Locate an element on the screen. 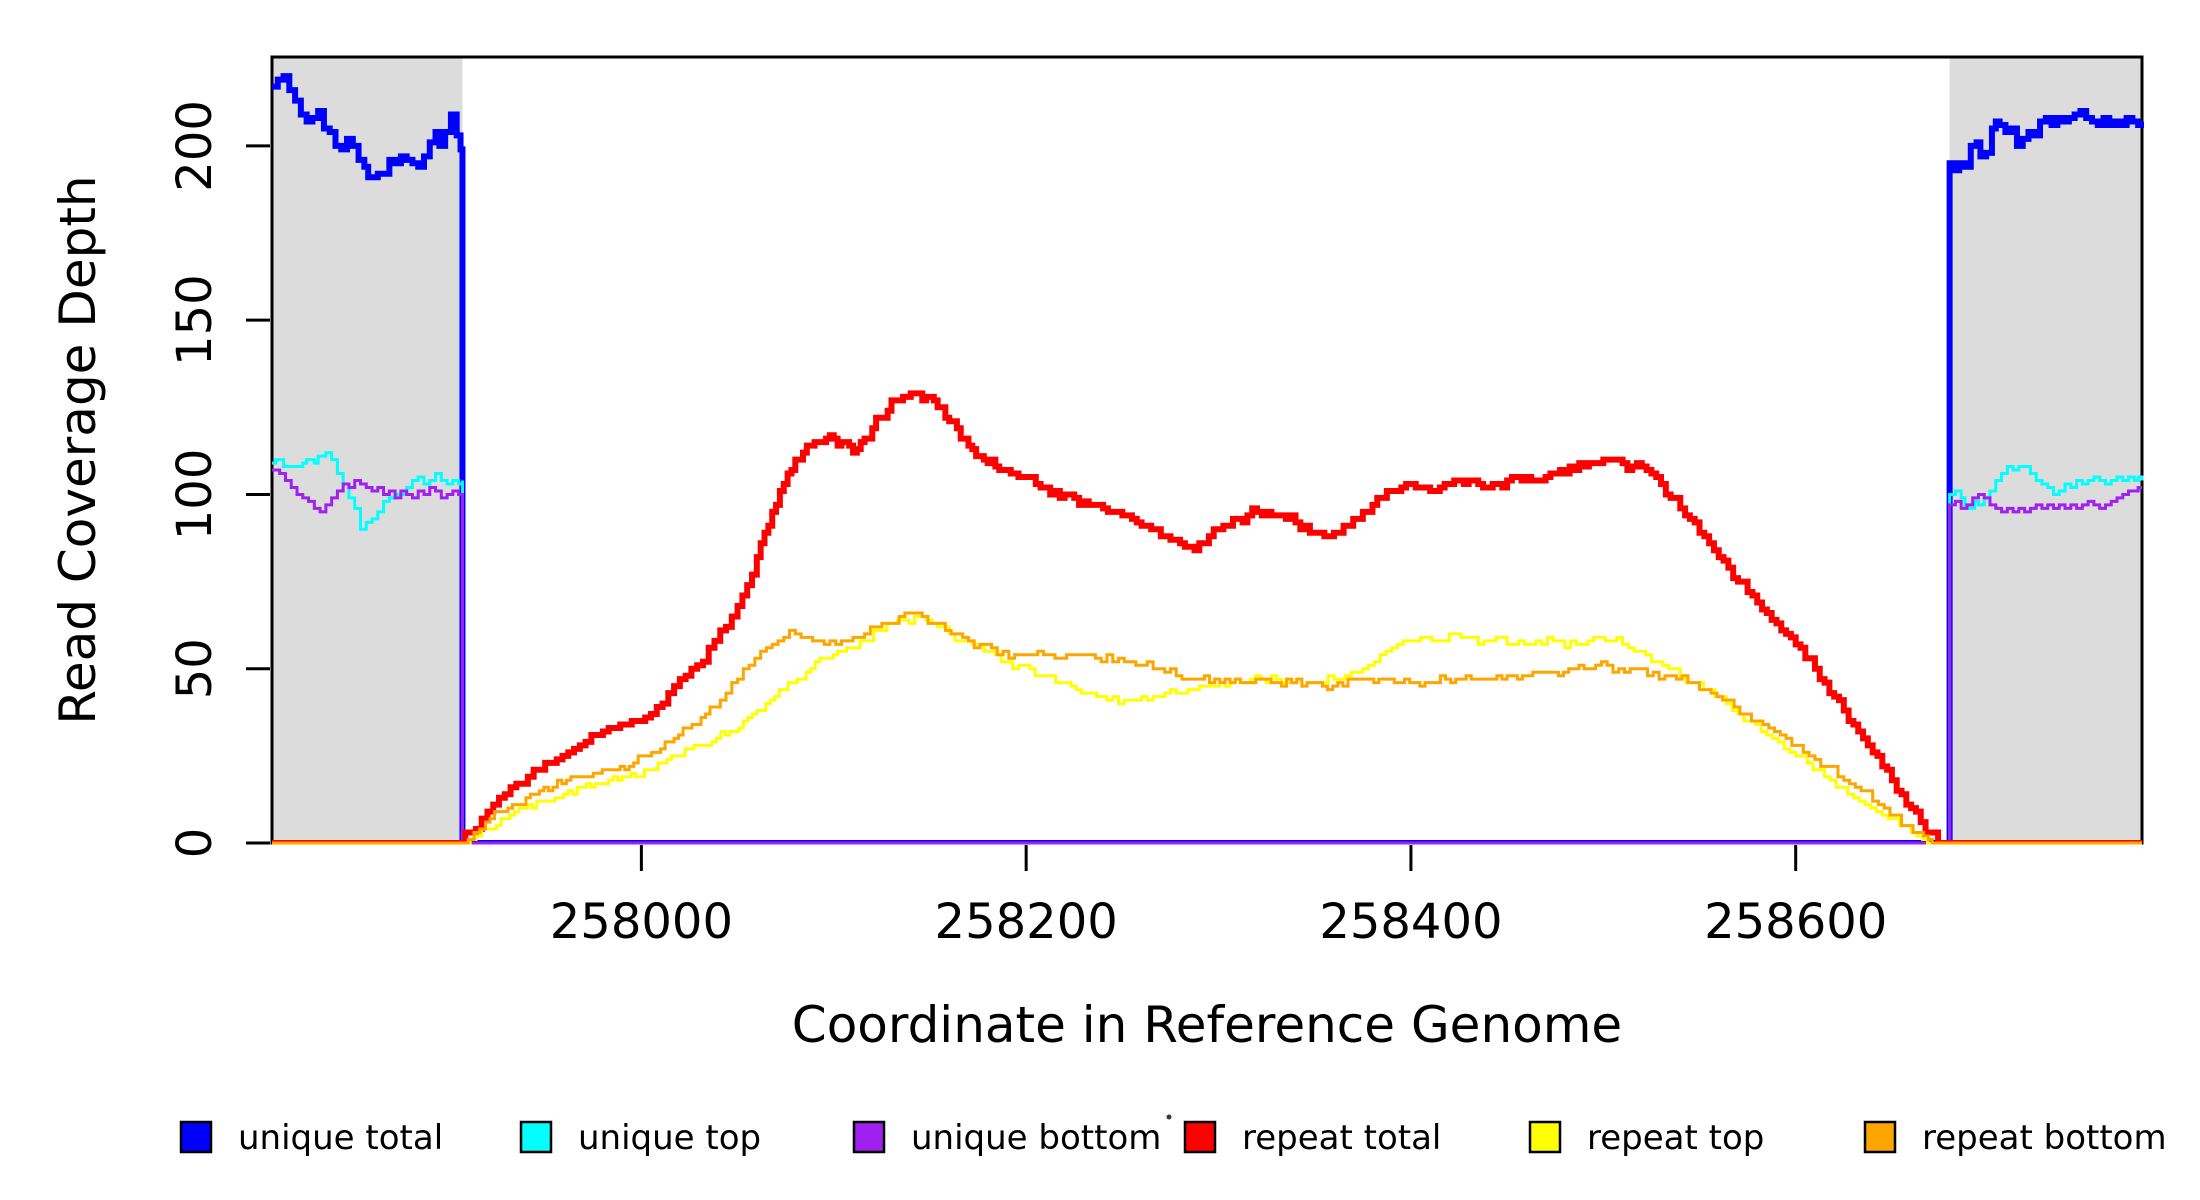 The width and height of the screenshot is (2200, 1200). legend-item-repeat-total: repeat total is located at coordinates (1312, 1138).